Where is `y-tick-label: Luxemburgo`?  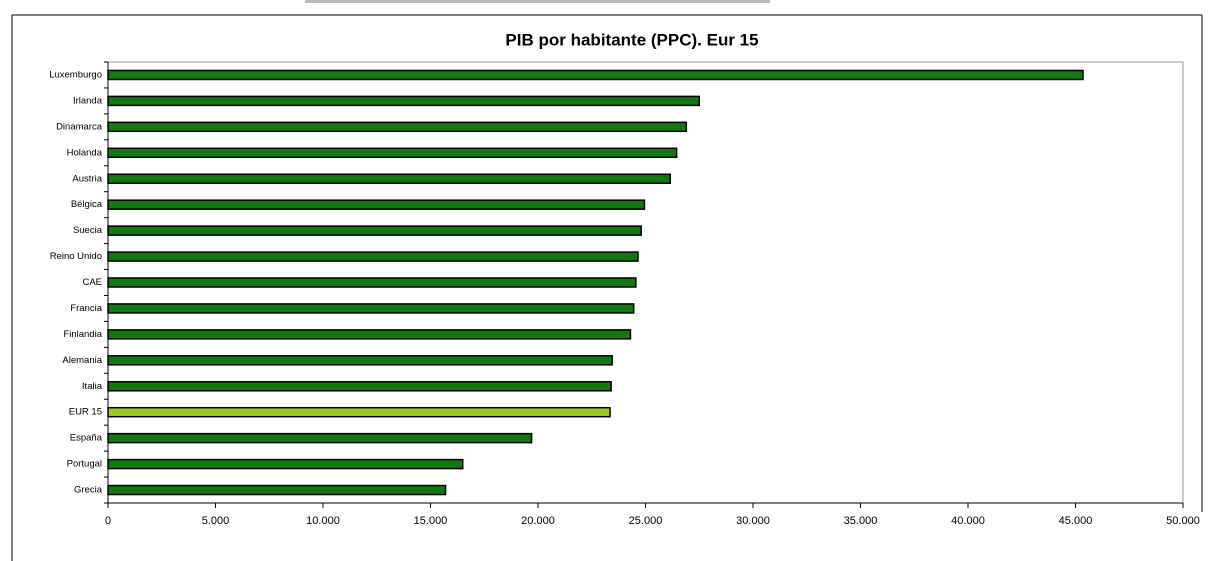 y-tick-label: Luxemburgo is located at coordinates (75, 74).